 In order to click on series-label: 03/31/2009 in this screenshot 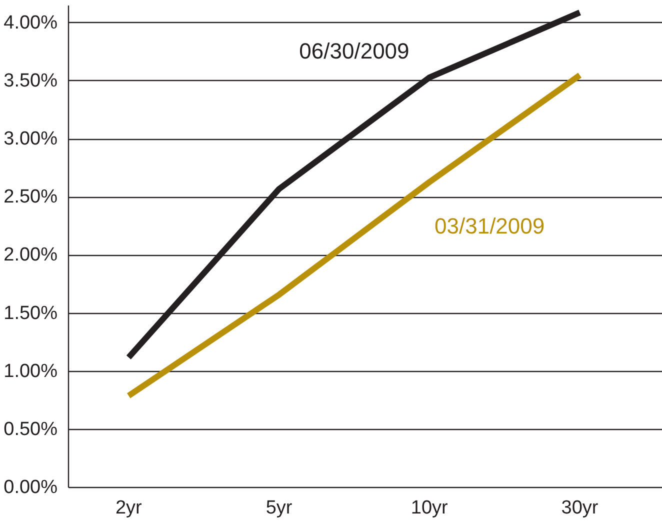, I will do `click(489, 226)`.